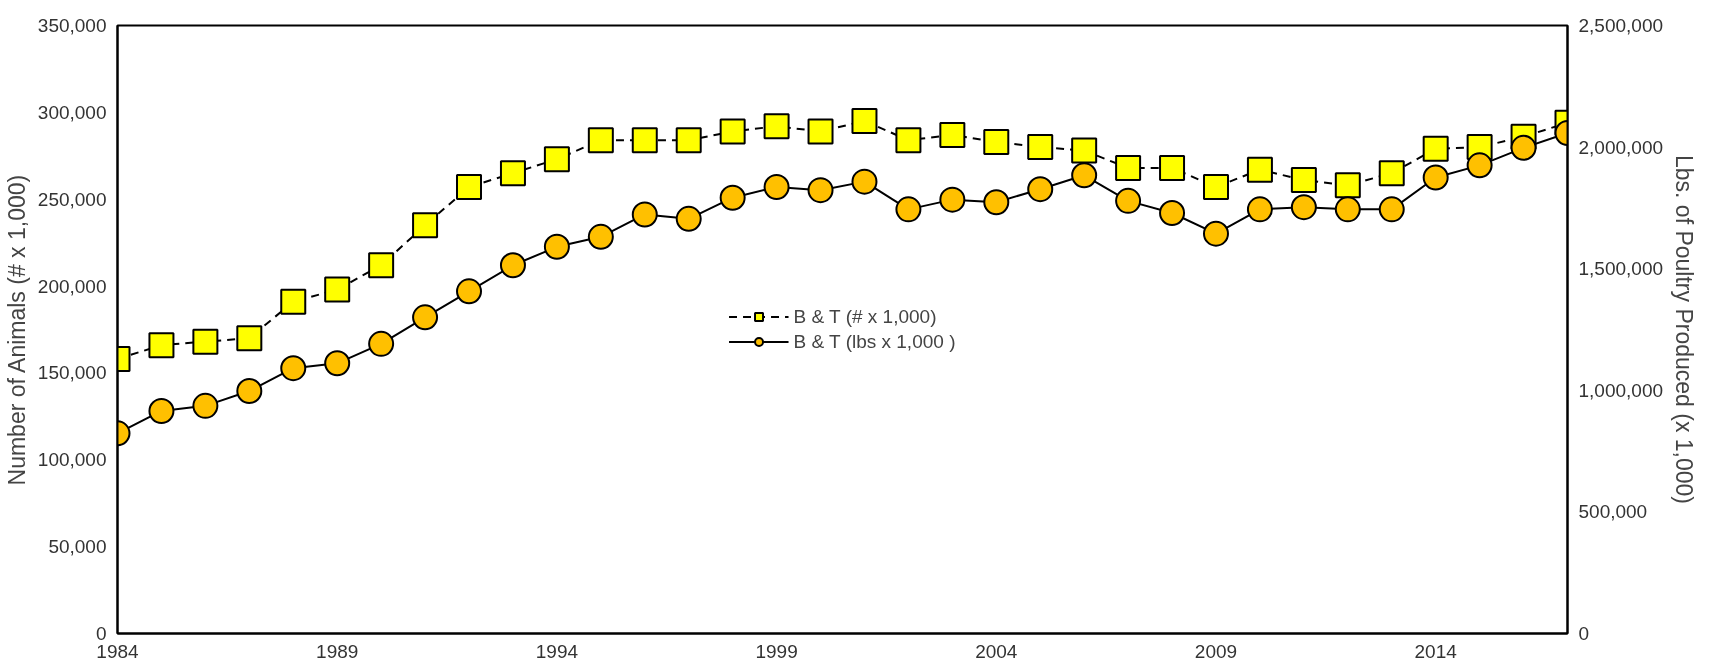 This screenshot has height=669, width=1735. I want to click on y-tick-label: 50,000, so click(77, 547).